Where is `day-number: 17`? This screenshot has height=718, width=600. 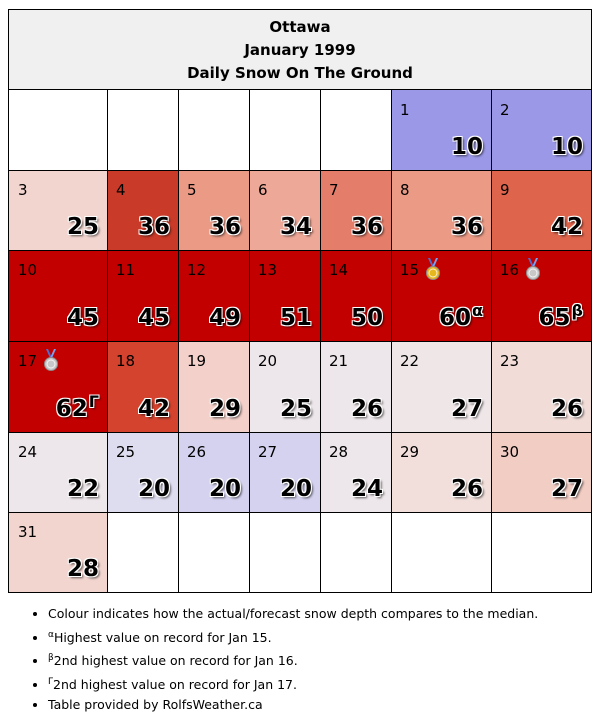 day-number: 17 is located at coordinates (28, 361).